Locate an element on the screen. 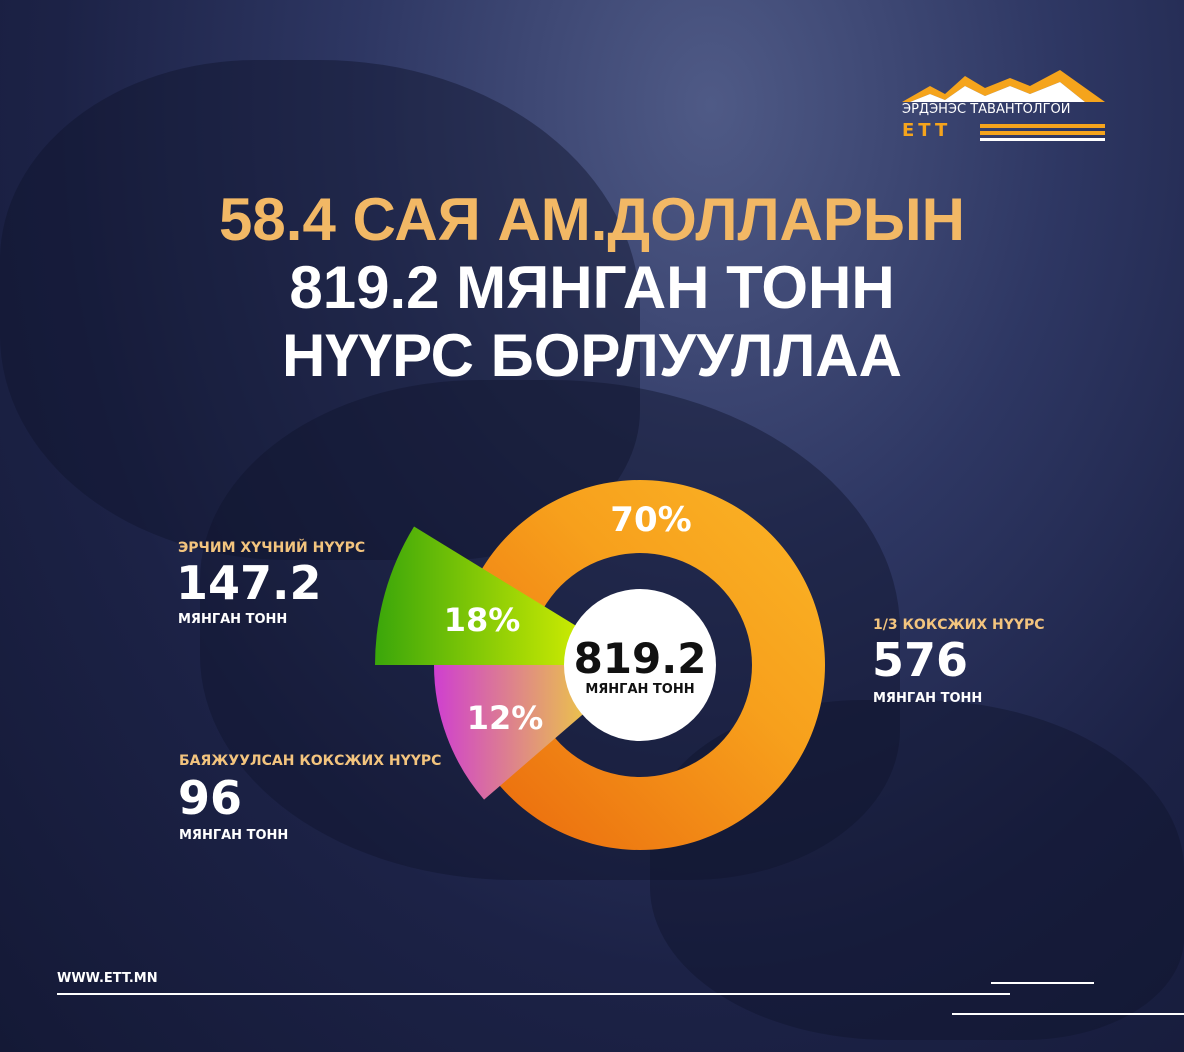  energy-title: ЭРЧИМ ХҮЧНИЙ НҮҮРС is located at coordinates (272, 548).